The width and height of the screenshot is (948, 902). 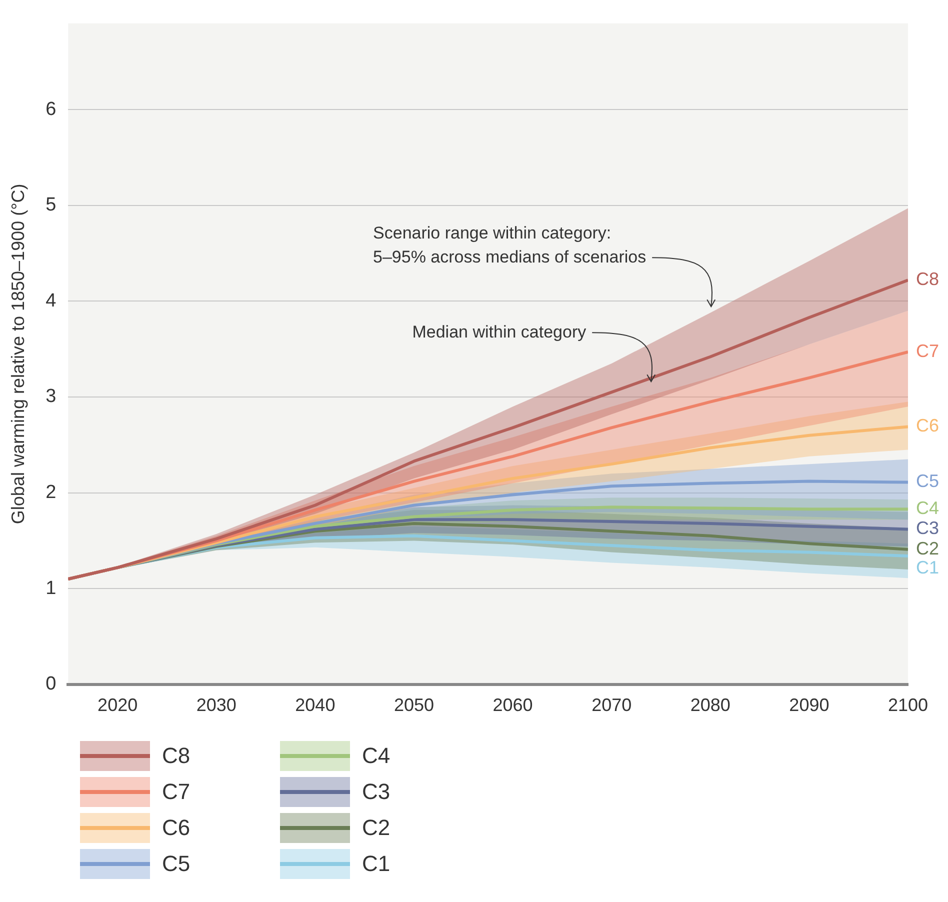 I want to click on text: C5, so click(x=928, y=481).